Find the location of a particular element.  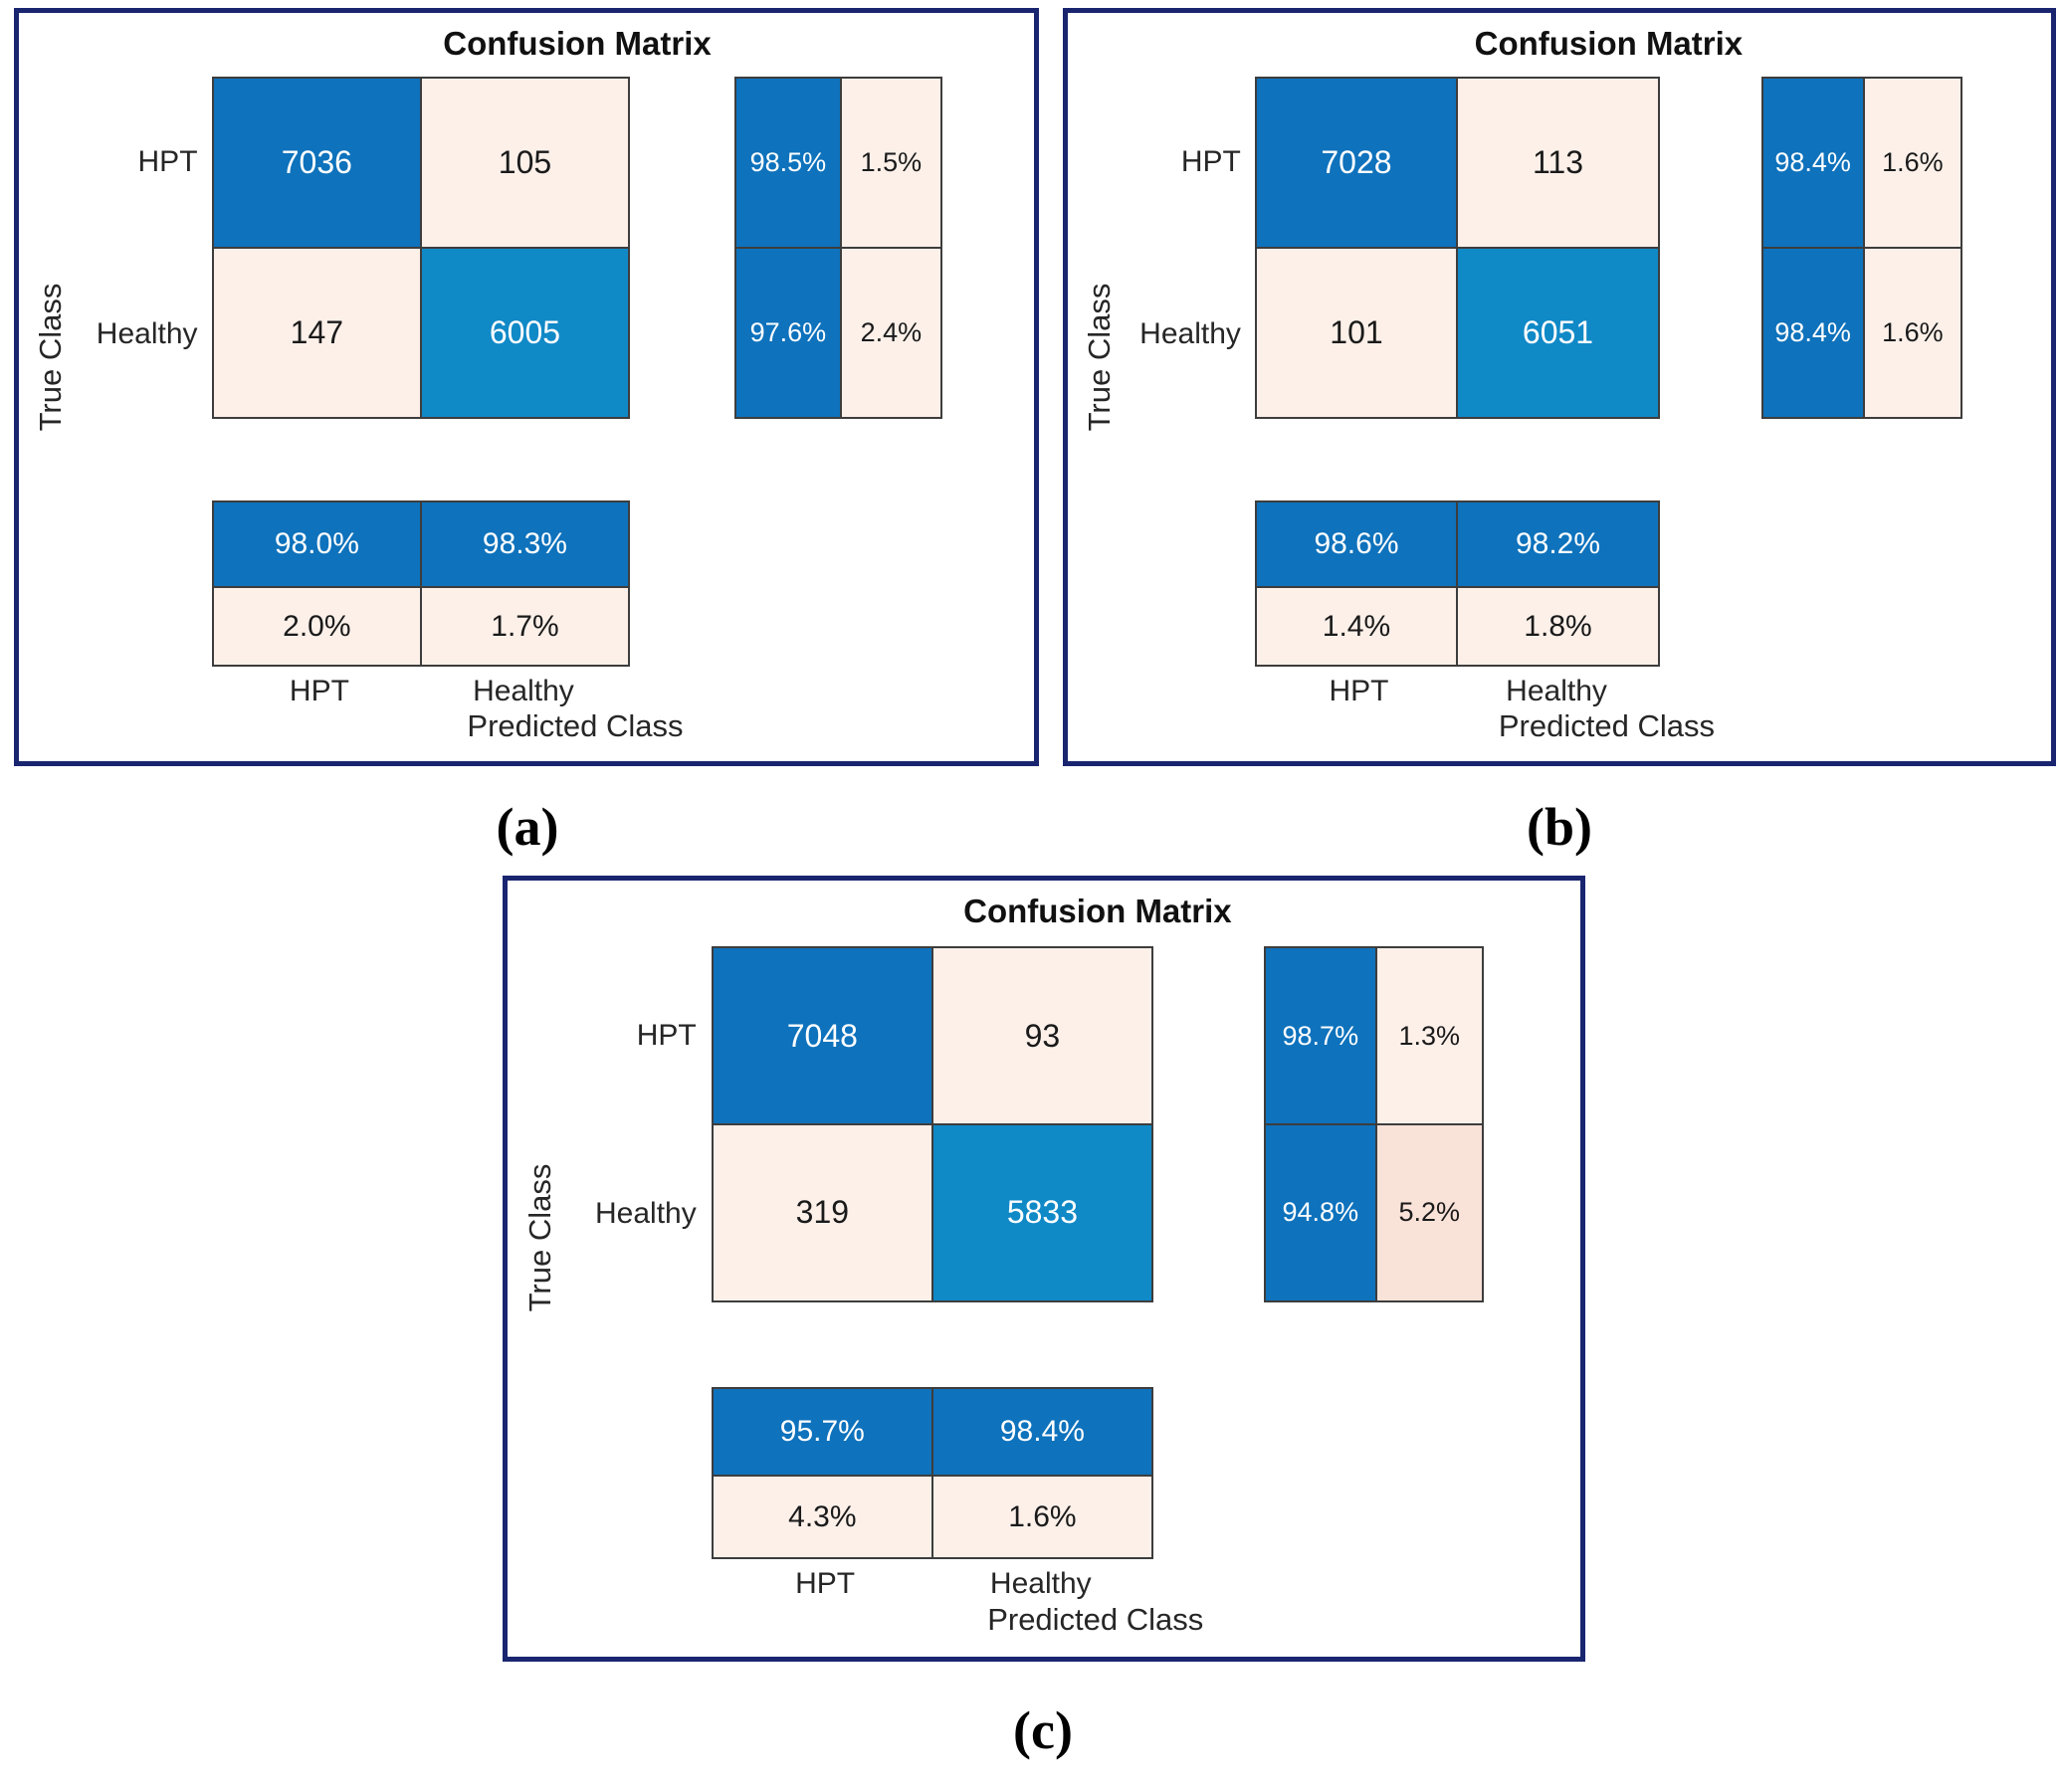

col-summary-fdr-healthy: 1.6% is located at coordinates (1041, 1517).